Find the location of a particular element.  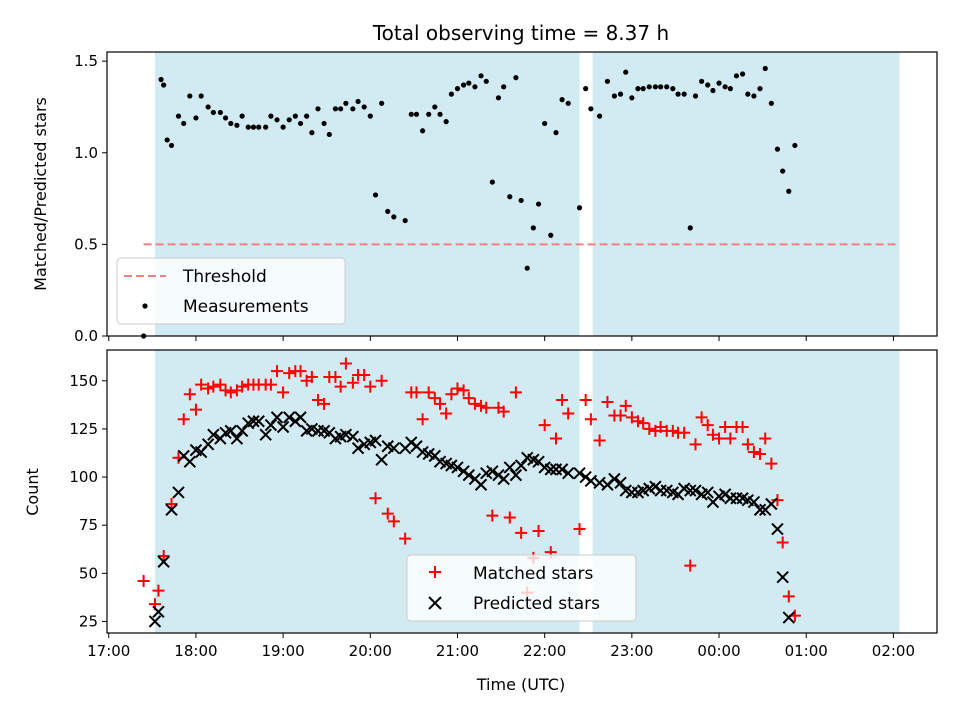

measurements-legend-label: Measurements is located at coordinates (246, 307).